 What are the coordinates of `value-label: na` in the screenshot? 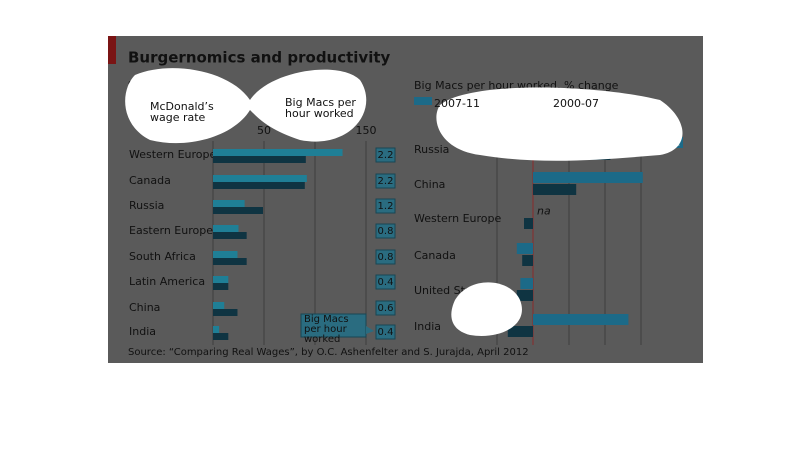 It's located at (544, 211).